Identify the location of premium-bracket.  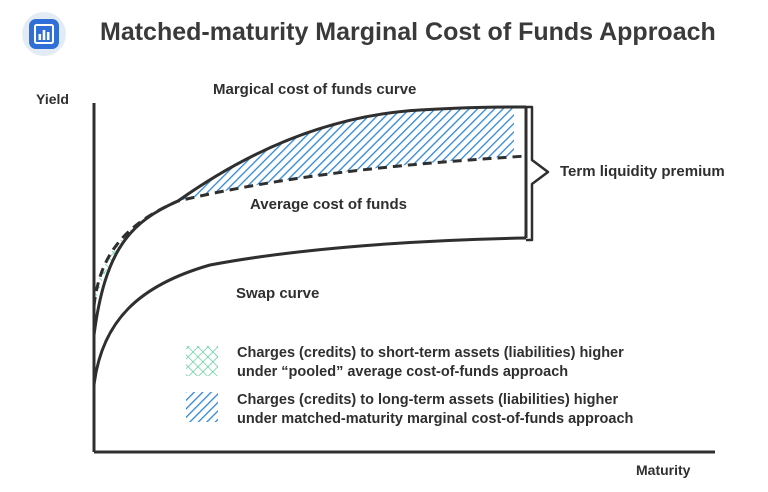
(538, 173).